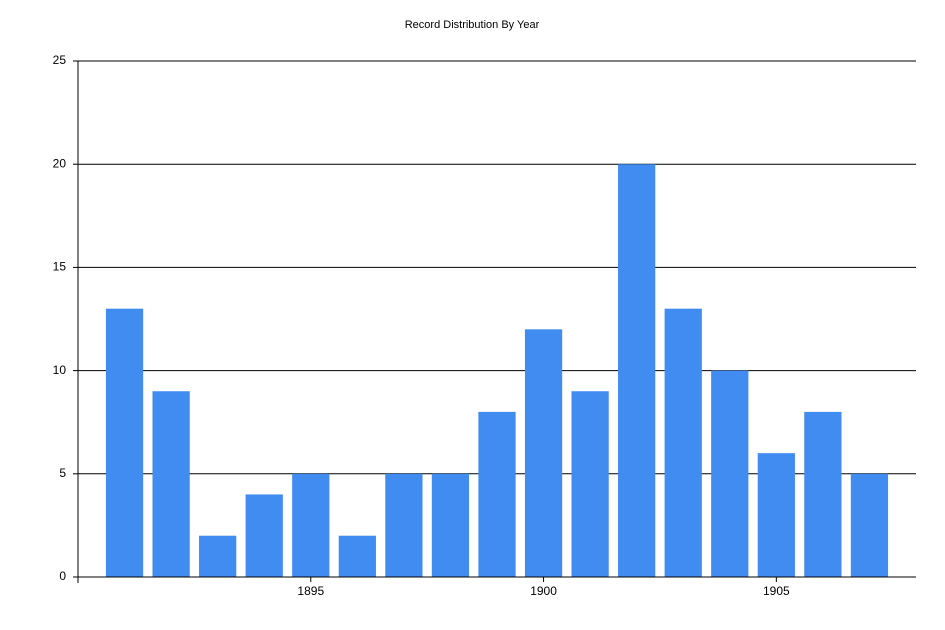 This screenshot has width=945, height=630. What do you see at coordinates (62, 473) in the screenshot?
I see `y-tick-label: 5` at bounding box center [62, 473].